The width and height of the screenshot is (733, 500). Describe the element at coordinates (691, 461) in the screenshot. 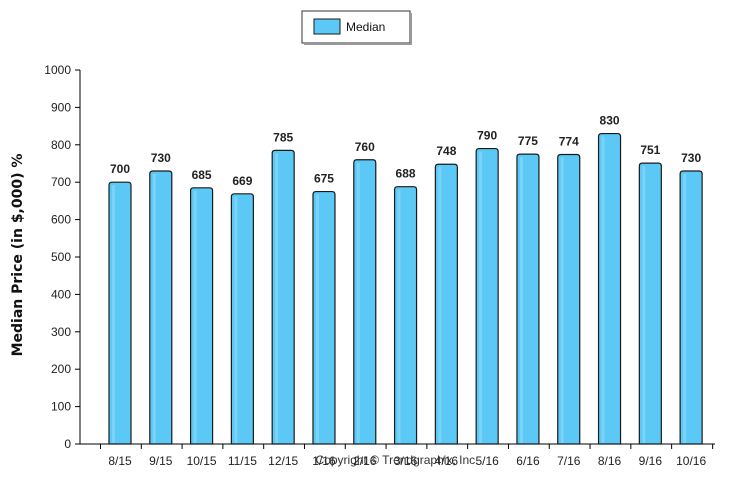

I see `x-tick-label: 10/16` at that location.